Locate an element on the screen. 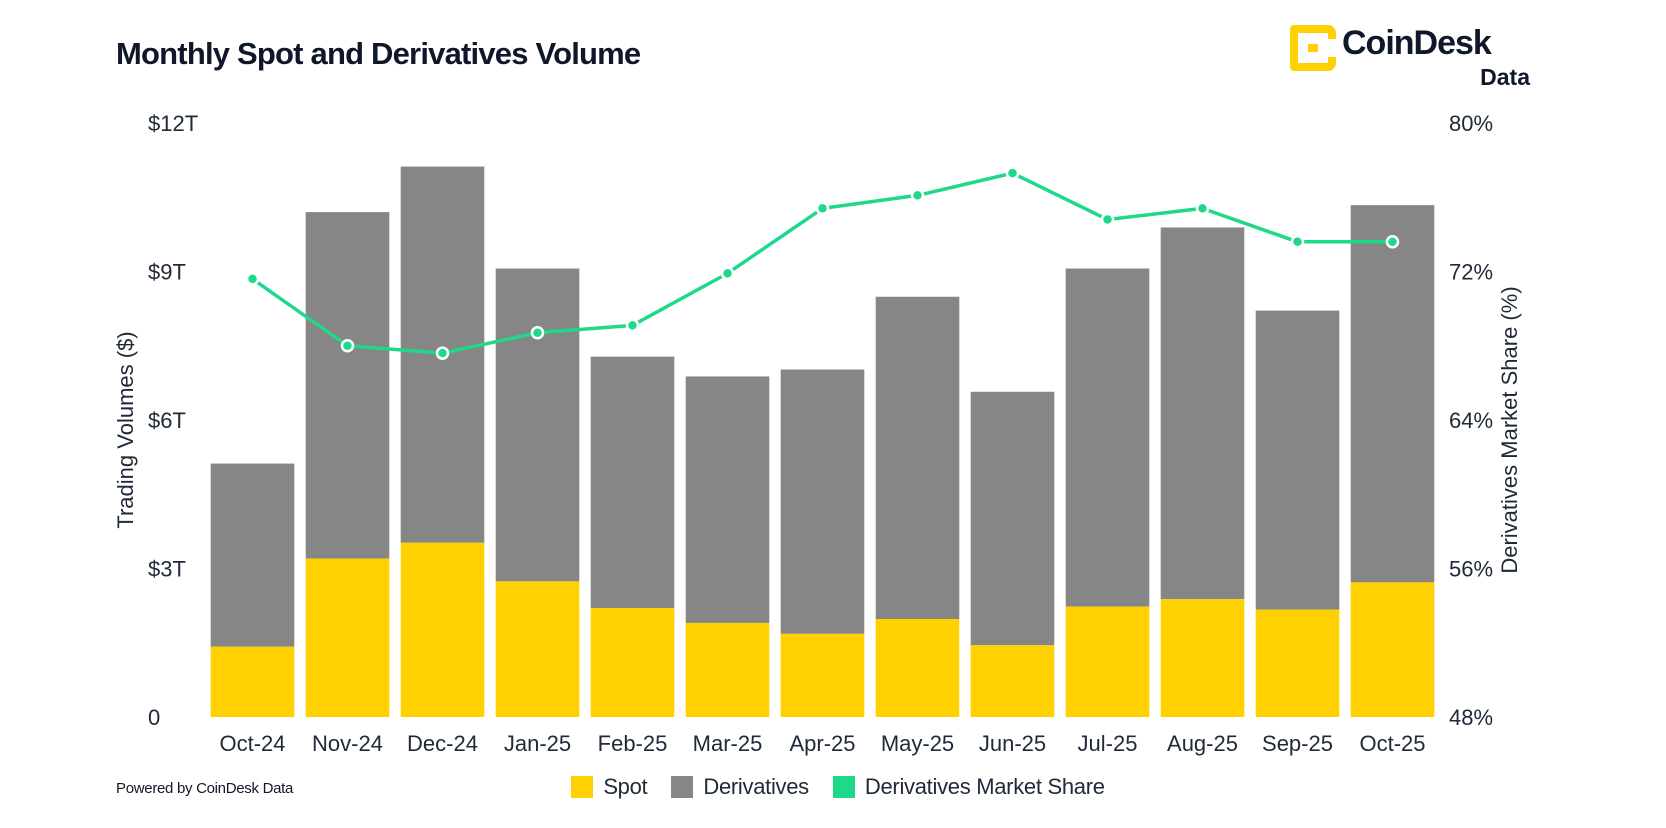 This screenshot has width=1666, height=828. y-left-tick-label: $6T is located at coordinates (167, 420).